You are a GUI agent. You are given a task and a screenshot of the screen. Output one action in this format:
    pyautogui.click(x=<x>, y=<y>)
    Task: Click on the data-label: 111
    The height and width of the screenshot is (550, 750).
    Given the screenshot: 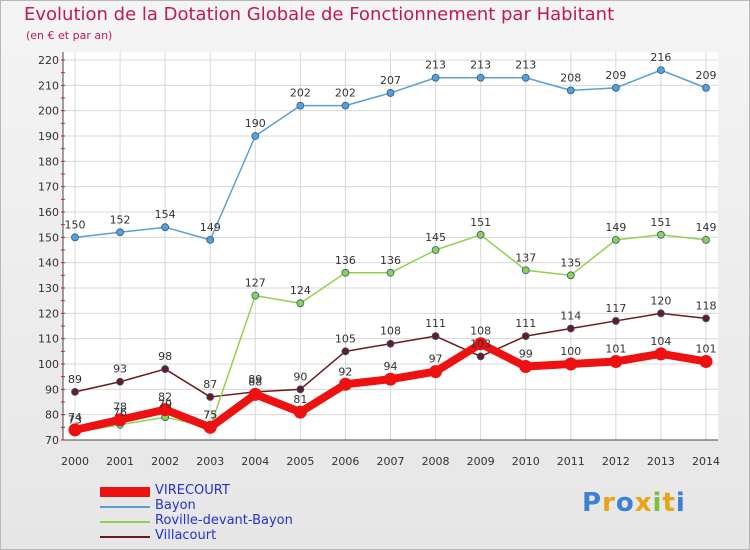 What is the action you would take?
    pyautogui.click(x=525, y=323)
    